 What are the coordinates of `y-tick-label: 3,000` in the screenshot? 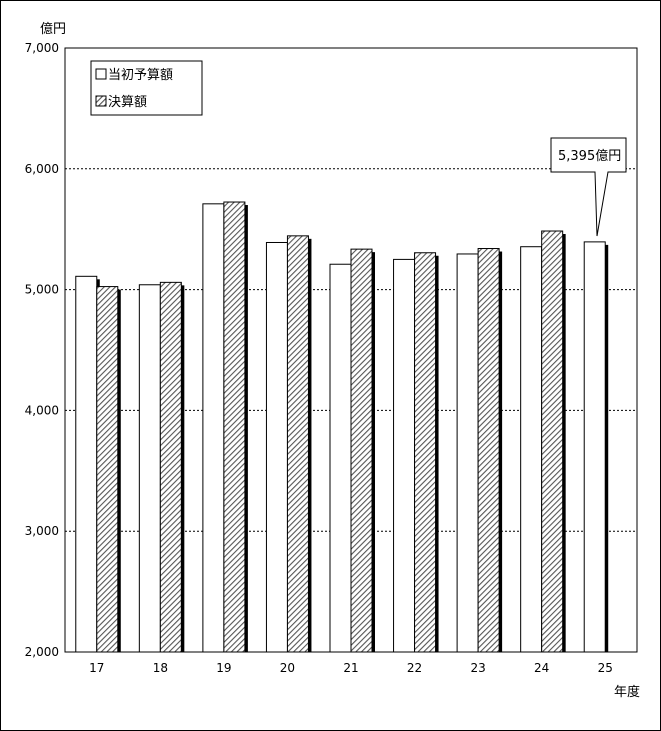 It's located at (42, 531).